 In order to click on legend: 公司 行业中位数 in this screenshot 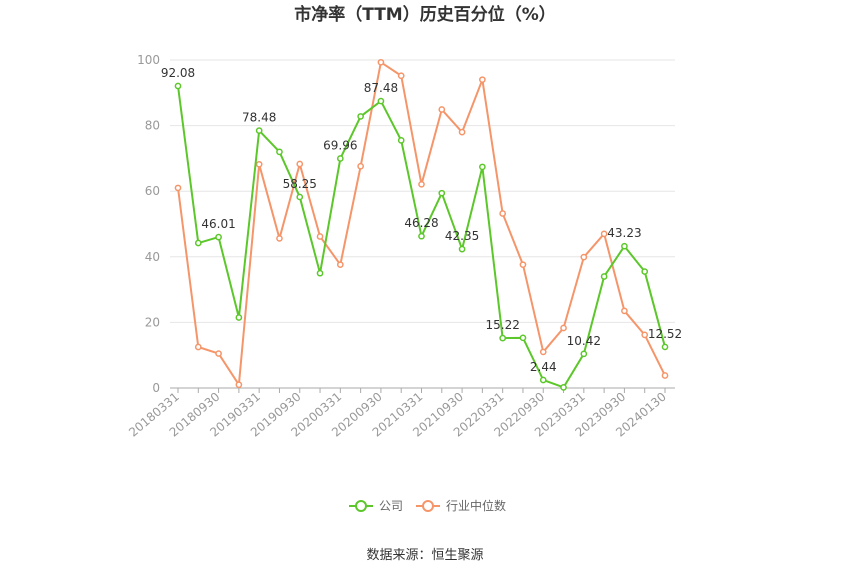, I will do `click(427, 505)`.